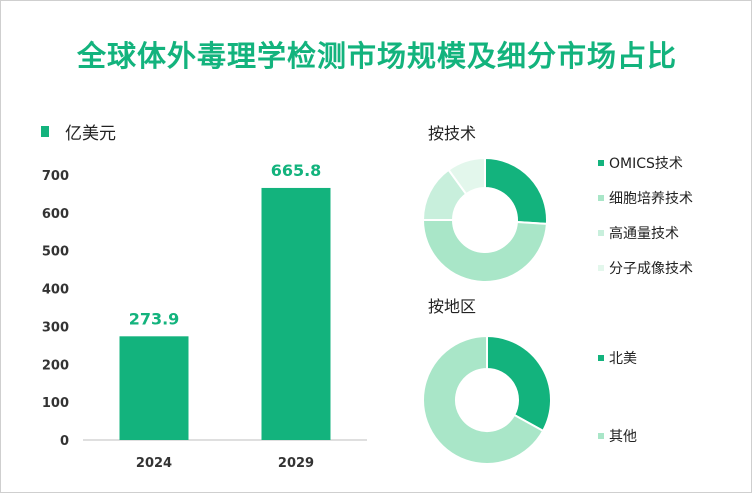 This screenshot has height=493, width=752. Describe the element at coordinates (55, 214) in the screenshot. I see `y-tick-label: 600` at that location.